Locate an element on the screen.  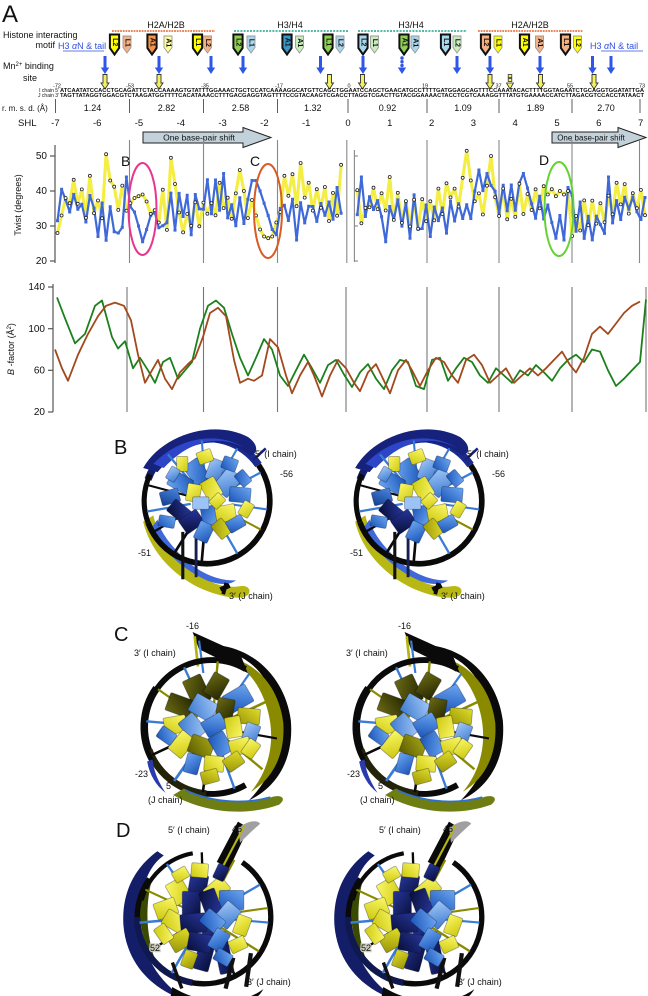
svg-text: SHL is located at coordinates (27, 123).